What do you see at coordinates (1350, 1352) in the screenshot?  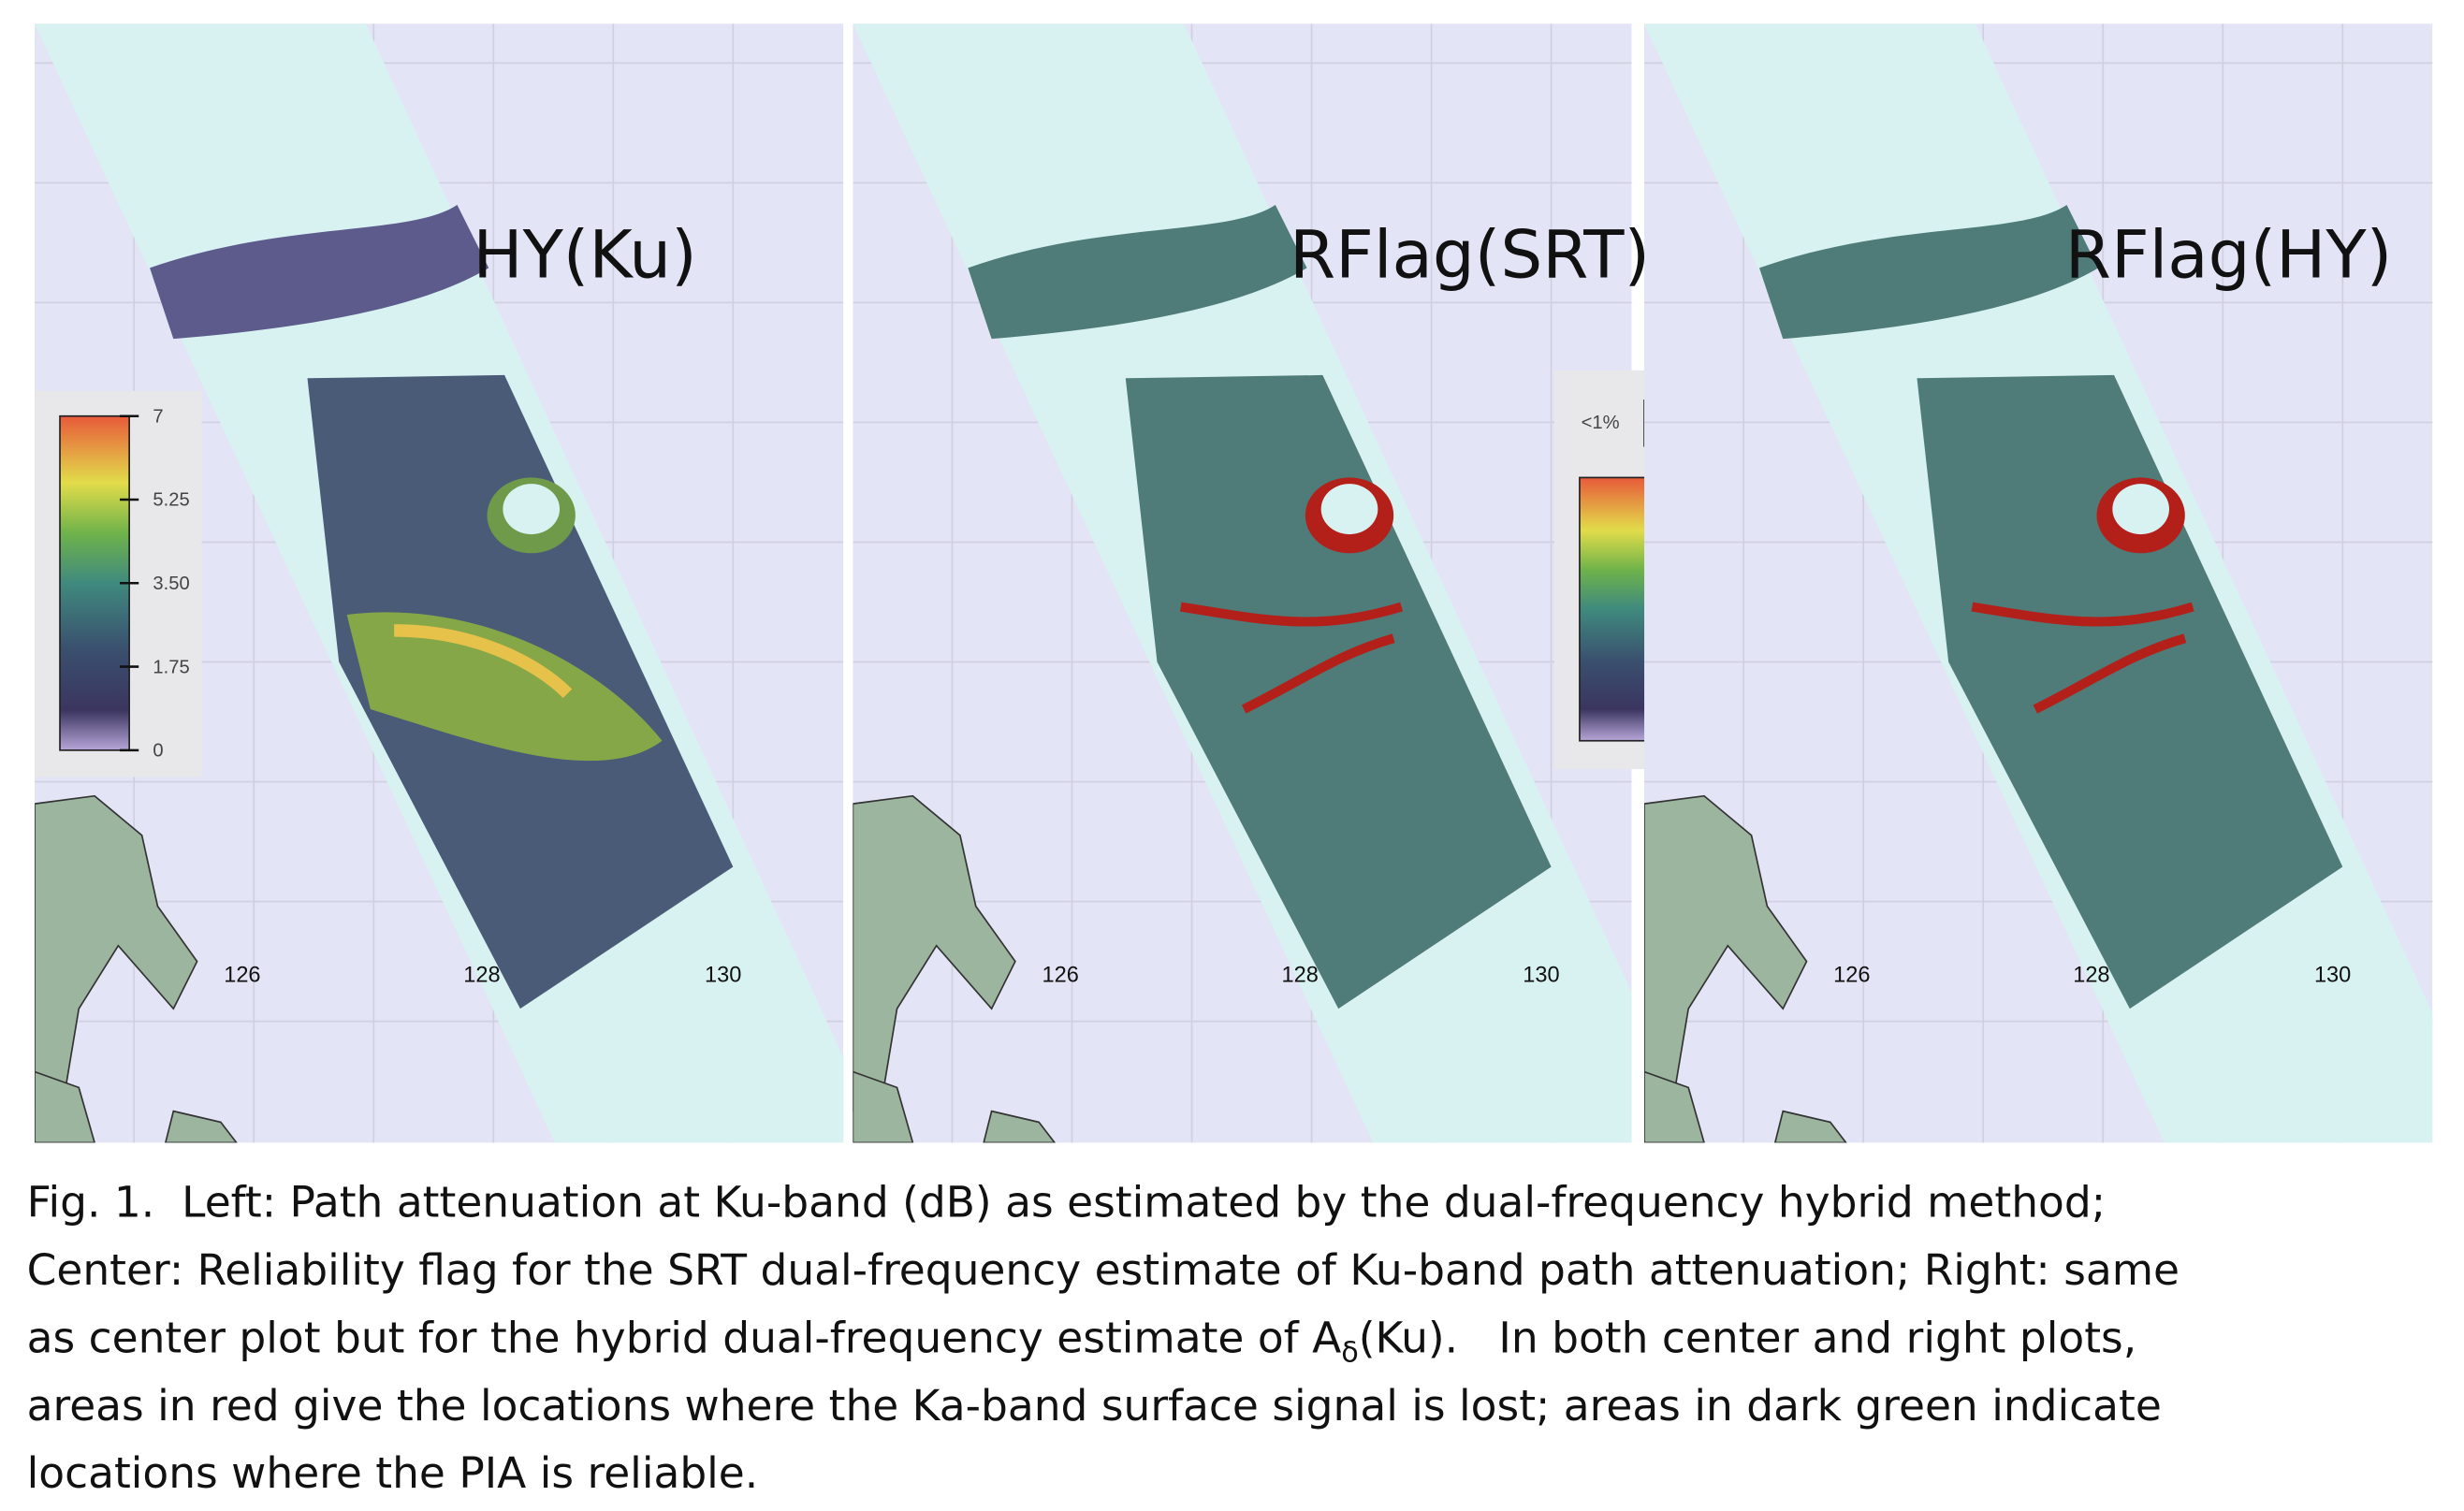 I see `caption-subscript: δ` at bounding box center [1350, 1352].